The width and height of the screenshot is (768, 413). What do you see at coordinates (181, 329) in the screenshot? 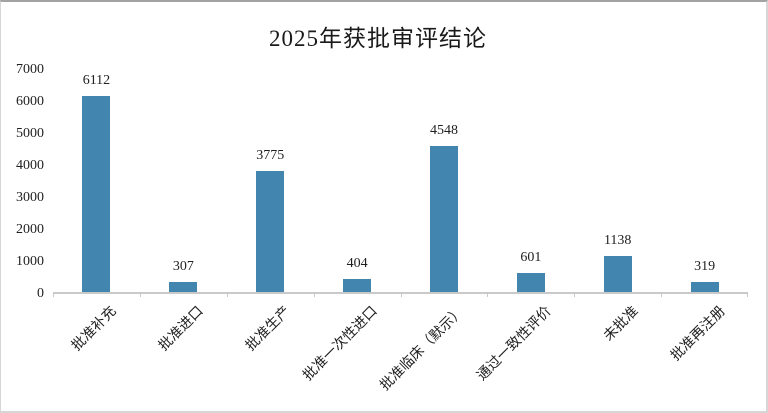
I see `category-label: 批准进口` at bounding box center [181, 329].